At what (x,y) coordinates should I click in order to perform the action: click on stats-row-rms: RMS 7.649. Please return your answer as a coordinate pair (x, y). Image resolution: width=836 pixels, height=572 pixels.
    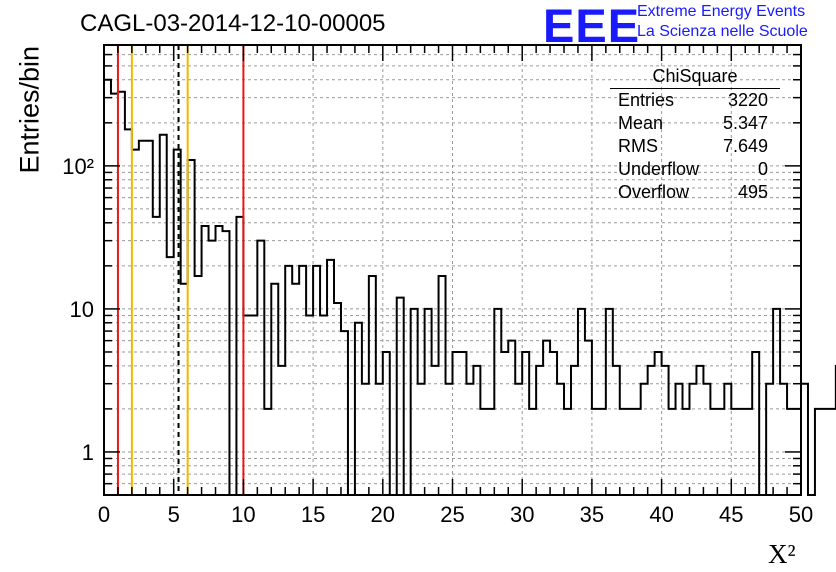
    Looking at the image, I should click on (695, 146).